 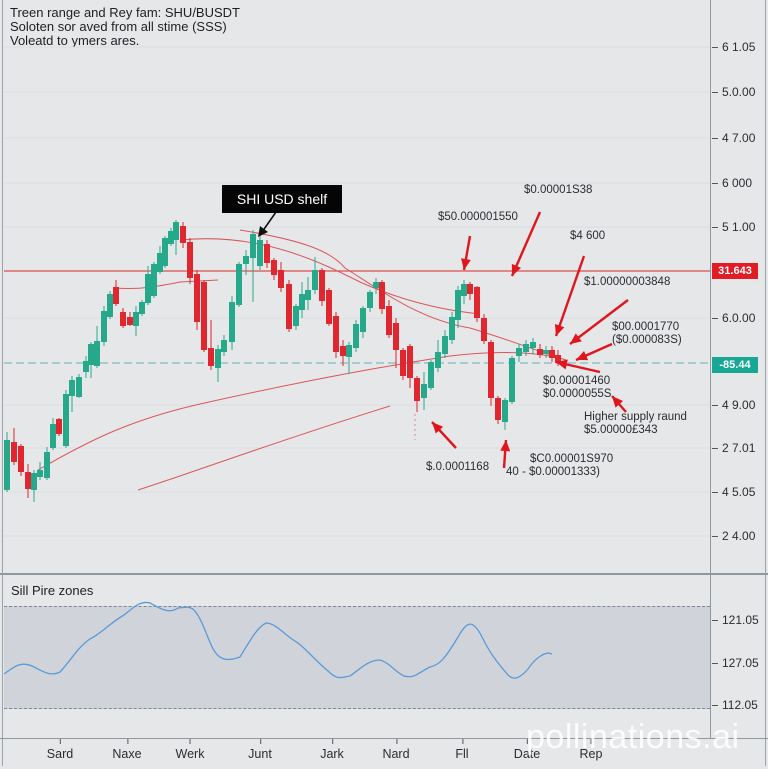 I want to click on oscillator-zone-band, so click(x=357, y=657).